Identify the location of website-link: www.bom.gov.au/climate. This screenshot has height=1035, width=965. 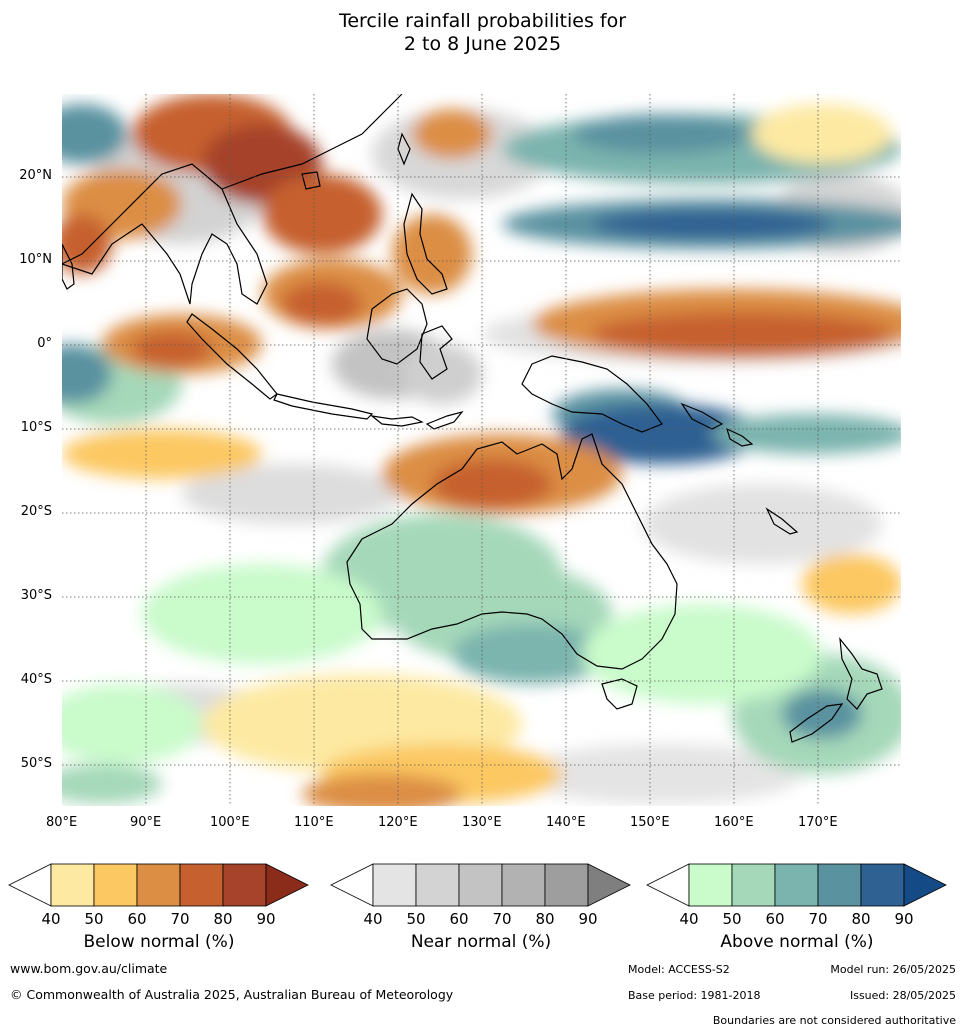
(89, 968).